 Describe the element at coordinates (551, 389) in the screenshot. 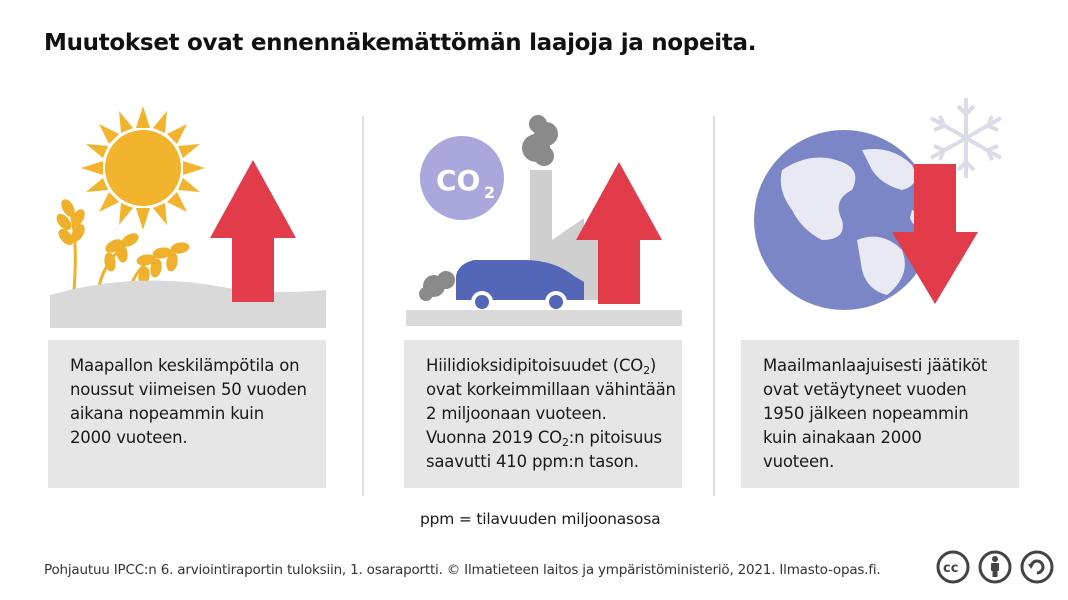

I see `info-line: ovat korkeimmillaan vähintään` at that location.